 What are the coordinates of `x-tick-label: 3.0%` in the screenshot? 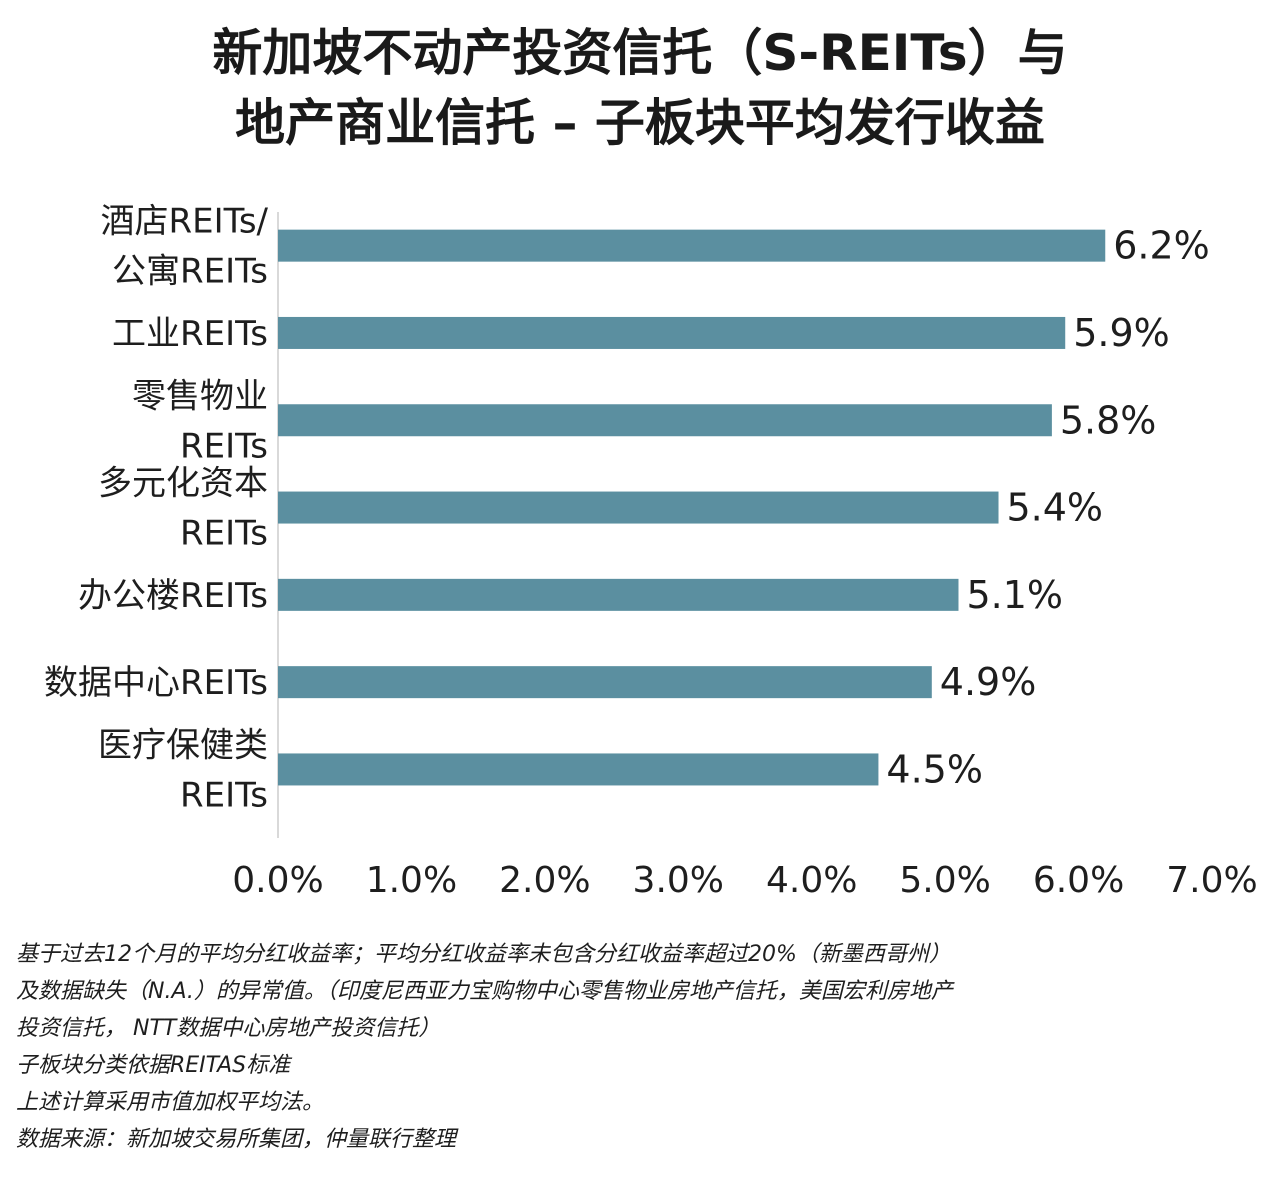 It's located at (678, 880).